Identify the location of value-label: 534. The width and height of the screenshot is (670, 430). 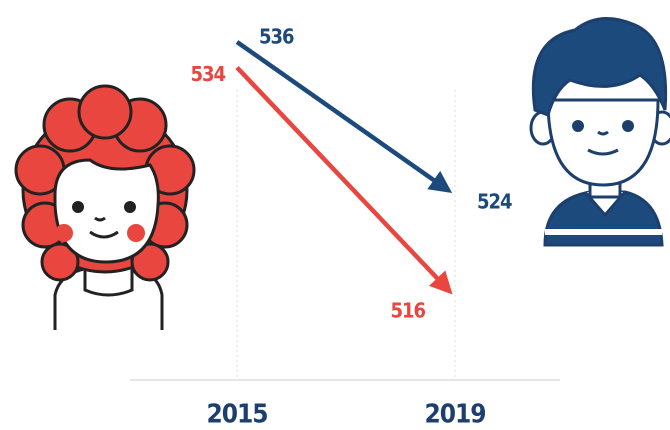
(207, 74).